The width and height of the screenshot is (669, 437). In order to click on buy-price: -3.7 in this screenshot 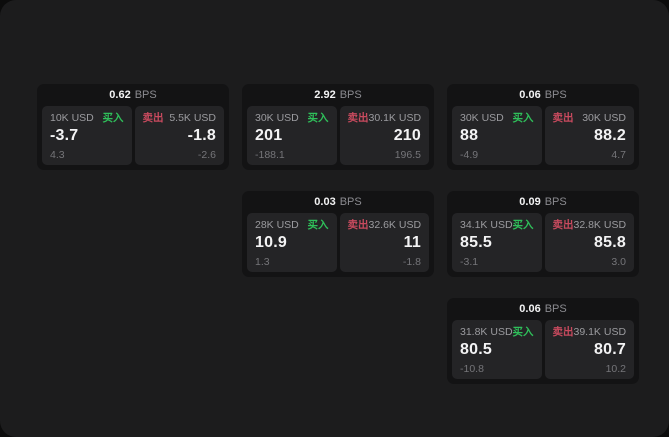, I will do `click(64, 135)`.